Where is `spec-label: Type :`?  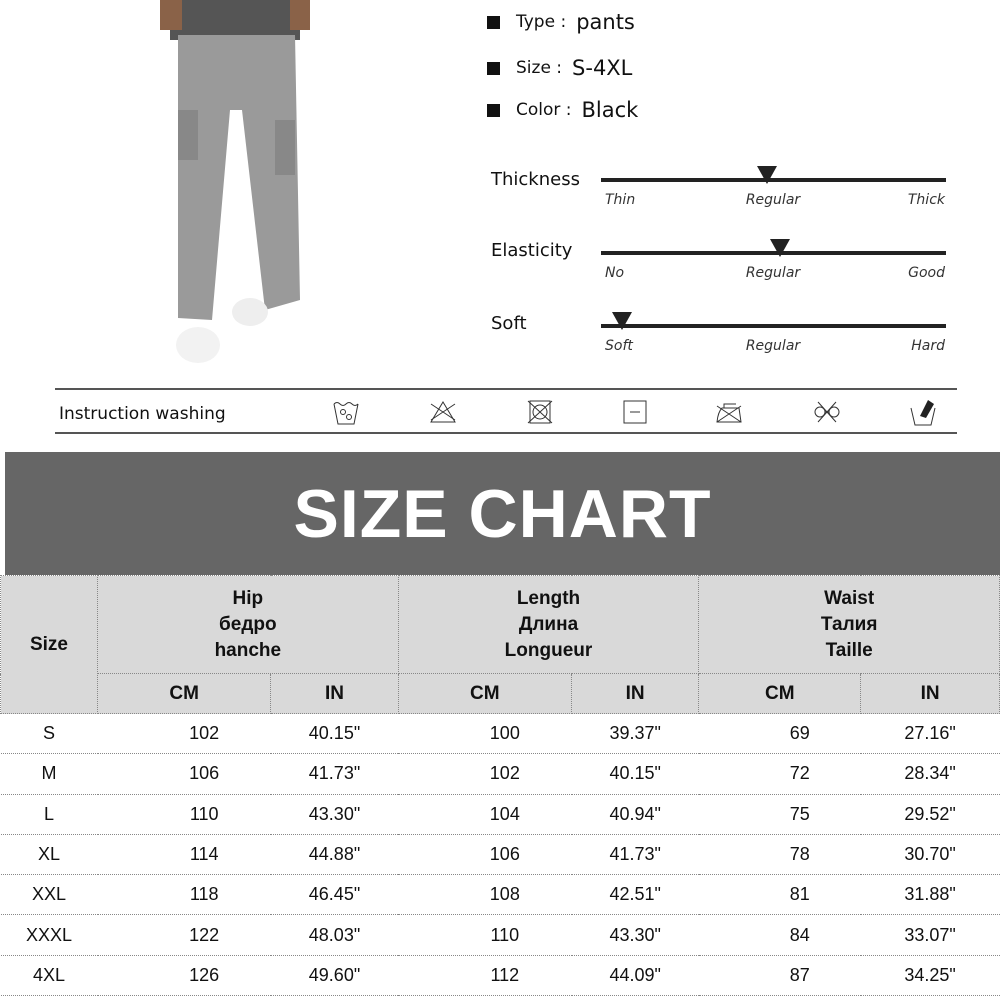 spec-label: Type : is located at coordinates (541, 22).